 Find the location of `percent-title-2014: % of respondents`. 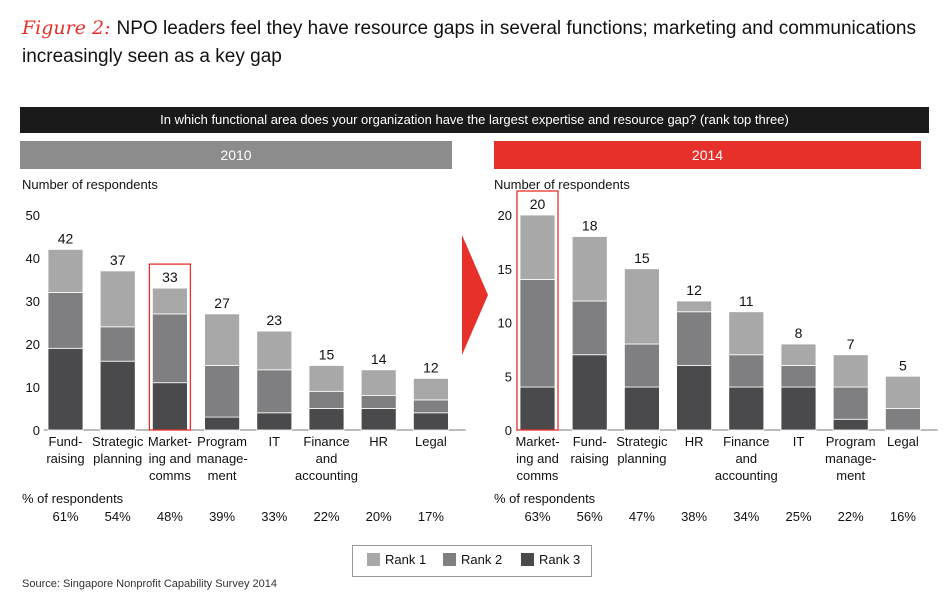

percent-title-2014: % of respondents is located at coordinates (545, 498).